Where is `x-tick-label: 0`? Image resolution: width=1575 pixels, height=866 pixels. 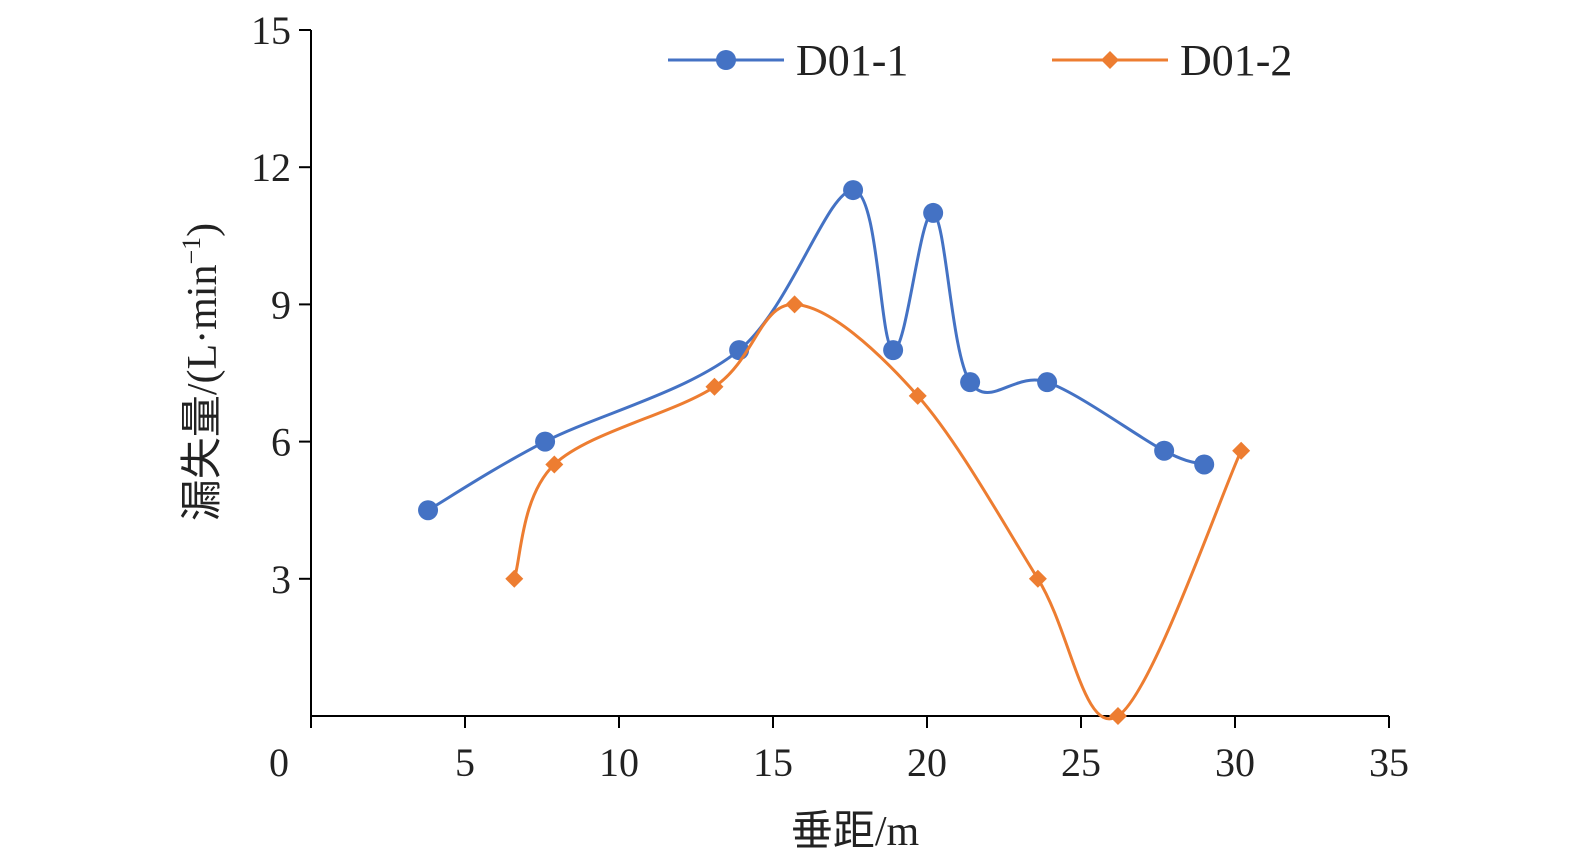 x-tick-label: 0 is located at coordinates (279, 762).